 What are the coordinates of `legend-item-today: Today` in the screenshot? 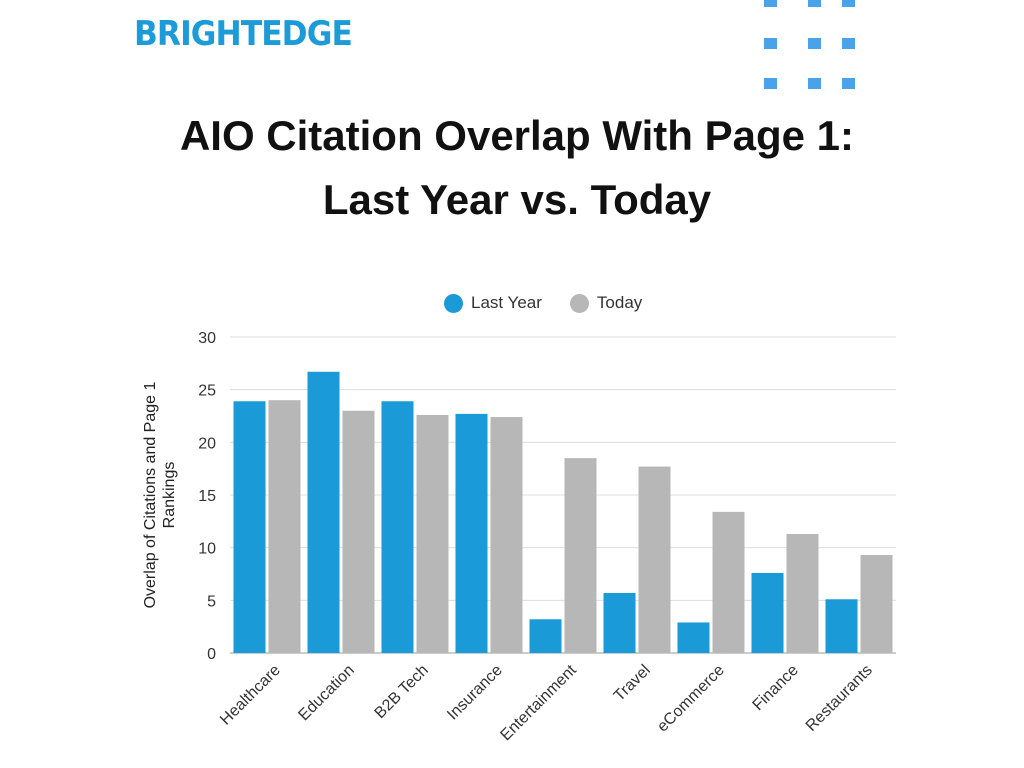 It's located at (606, 303).